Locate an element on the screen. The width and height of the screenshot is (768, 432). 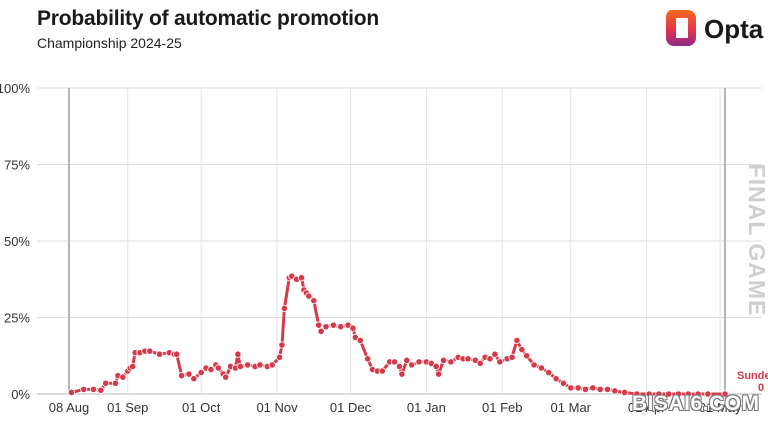
opta-logo-text: Opta is located at coordinates (734, 29).